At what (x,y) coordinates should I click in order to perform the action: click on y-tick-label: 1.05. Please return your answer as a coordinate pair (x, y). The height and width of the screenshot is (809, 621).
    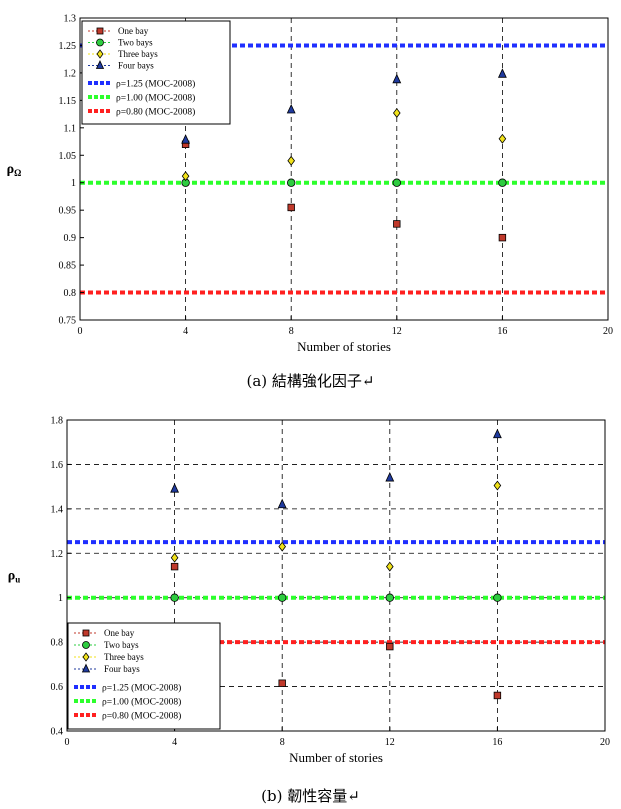
    Looking at the image, I should click on (68, 156).